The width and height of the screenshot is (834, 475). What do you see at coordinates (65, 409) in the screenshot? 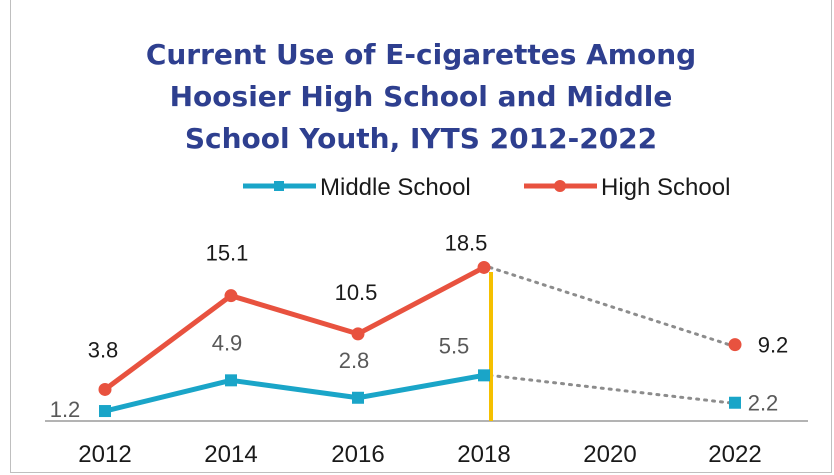
I see `middle-school-data-label: 1.2` at bounding box center [65, 409].